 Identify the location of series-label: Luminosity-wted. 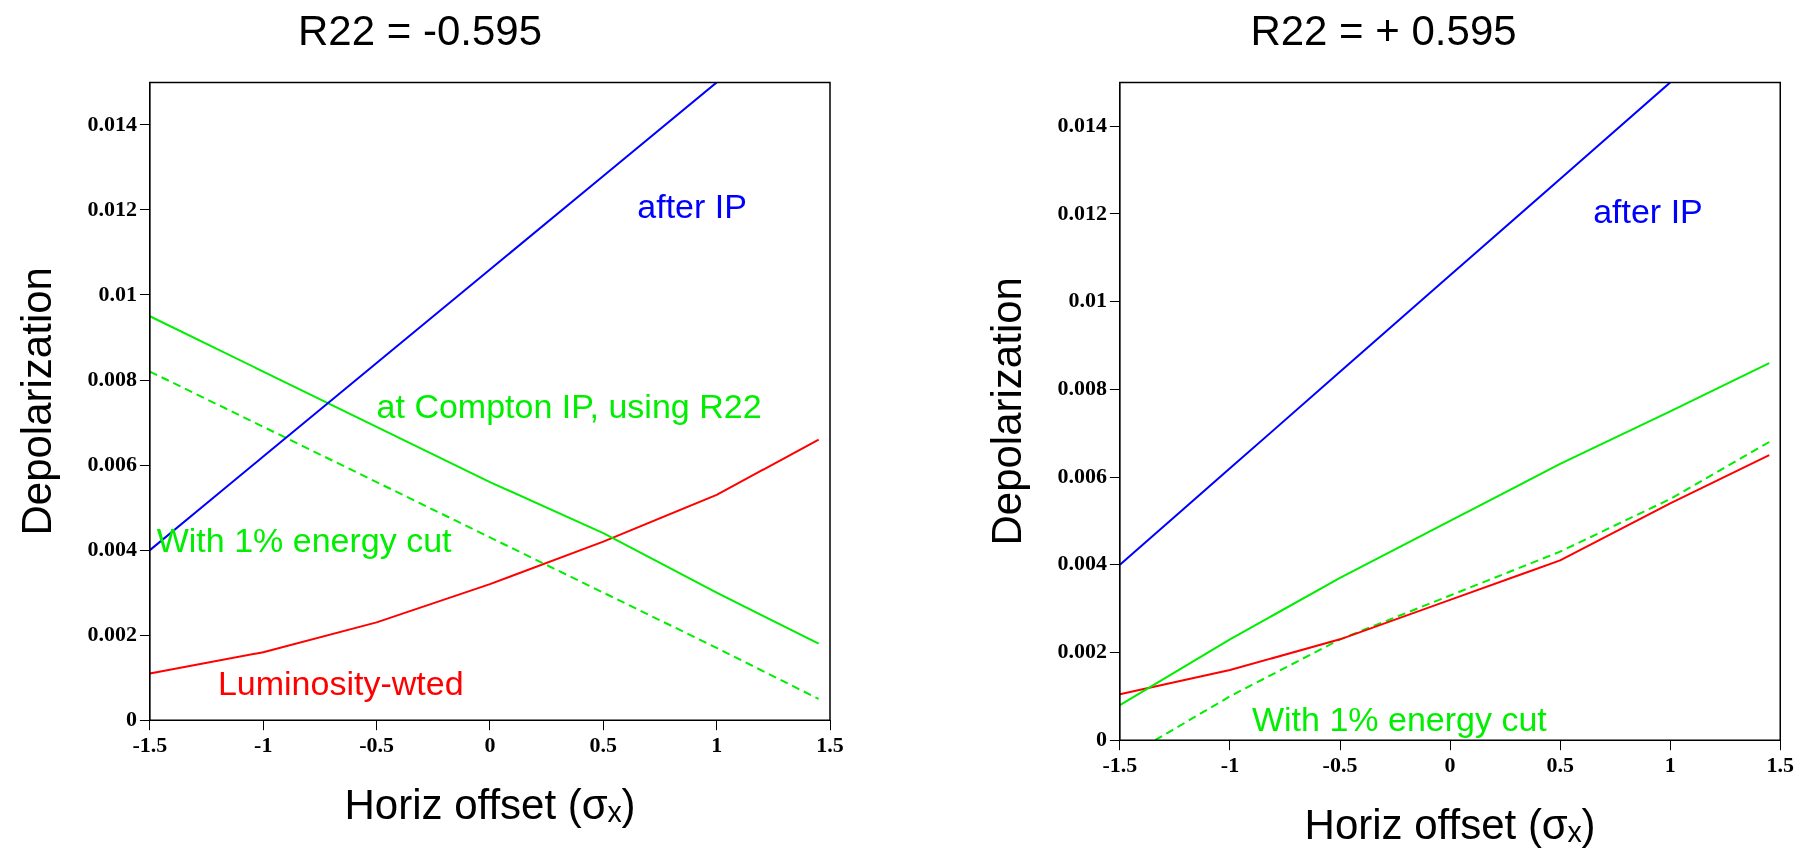
(340, 682).